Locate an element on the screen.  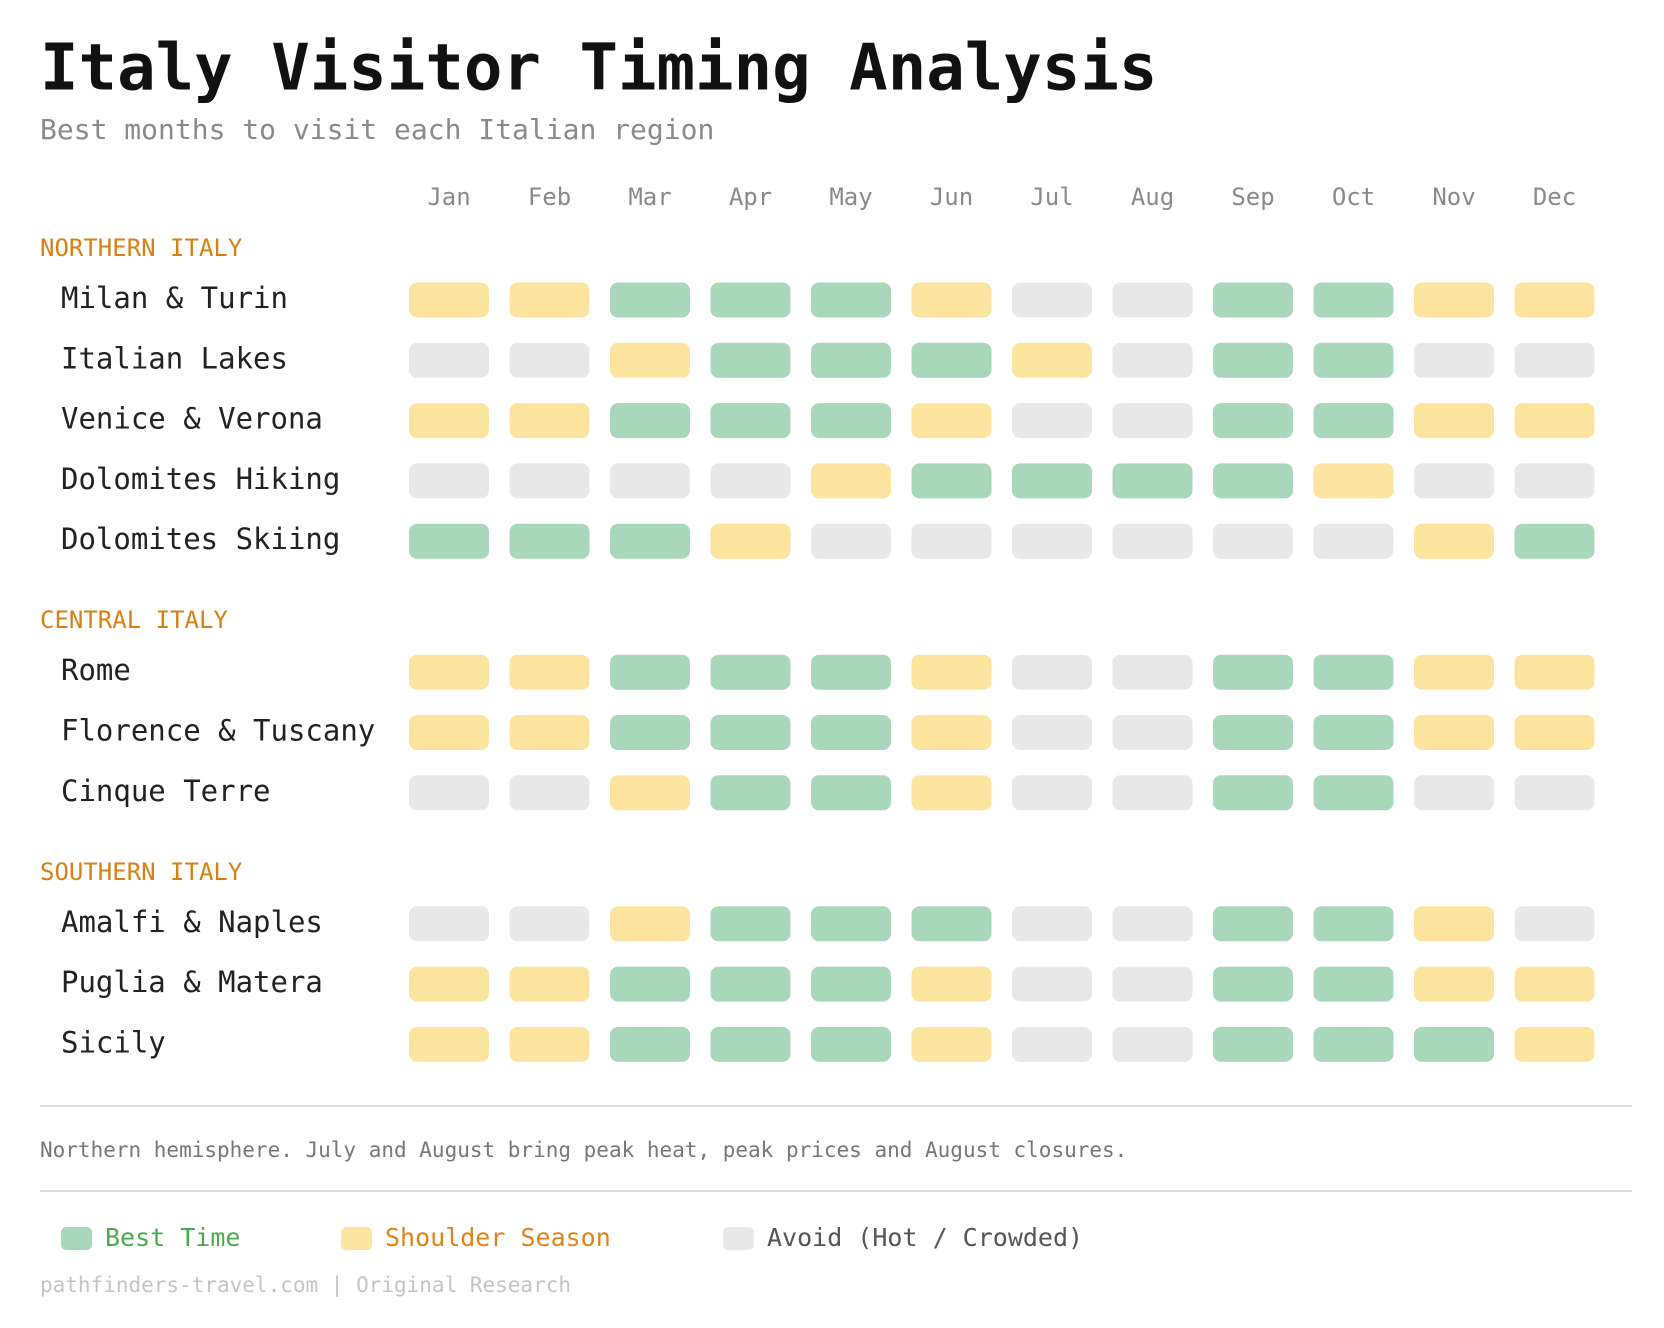
row-label: Dolomites Hiking is located at coordinates (200, 479).